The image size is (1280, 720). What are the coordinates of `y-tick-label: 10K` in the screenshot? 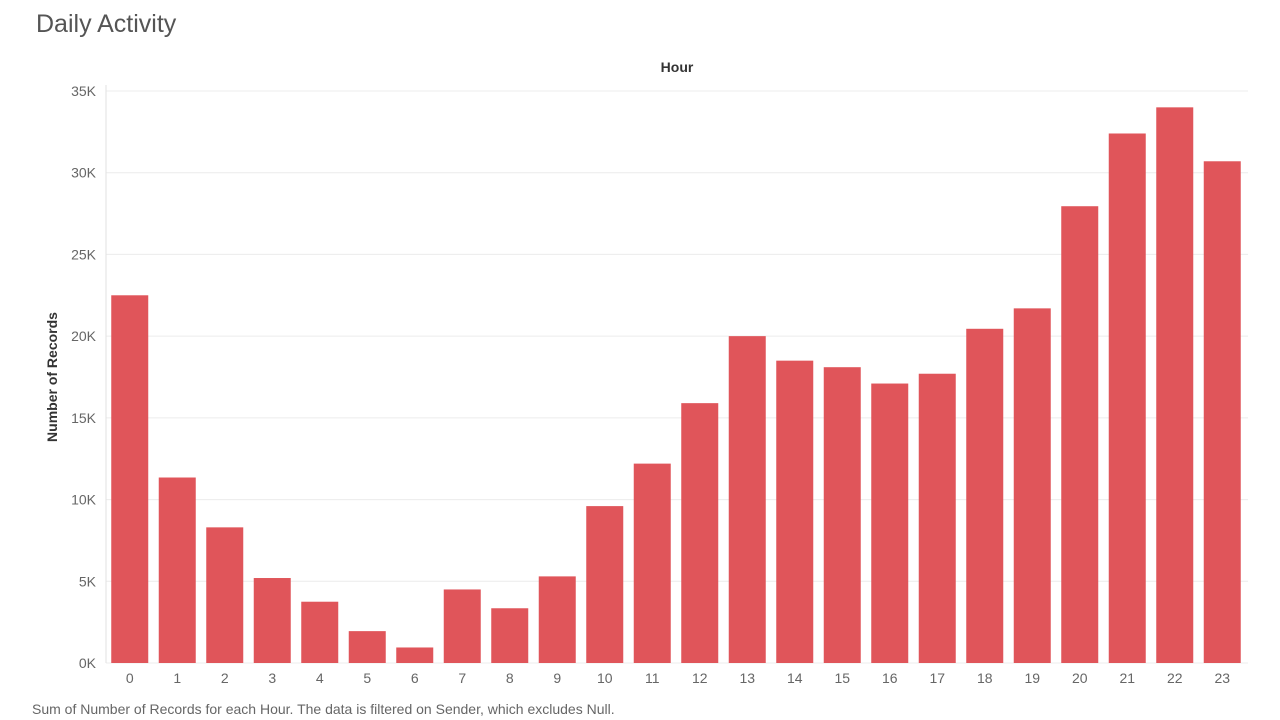 It's located at (84, 500).